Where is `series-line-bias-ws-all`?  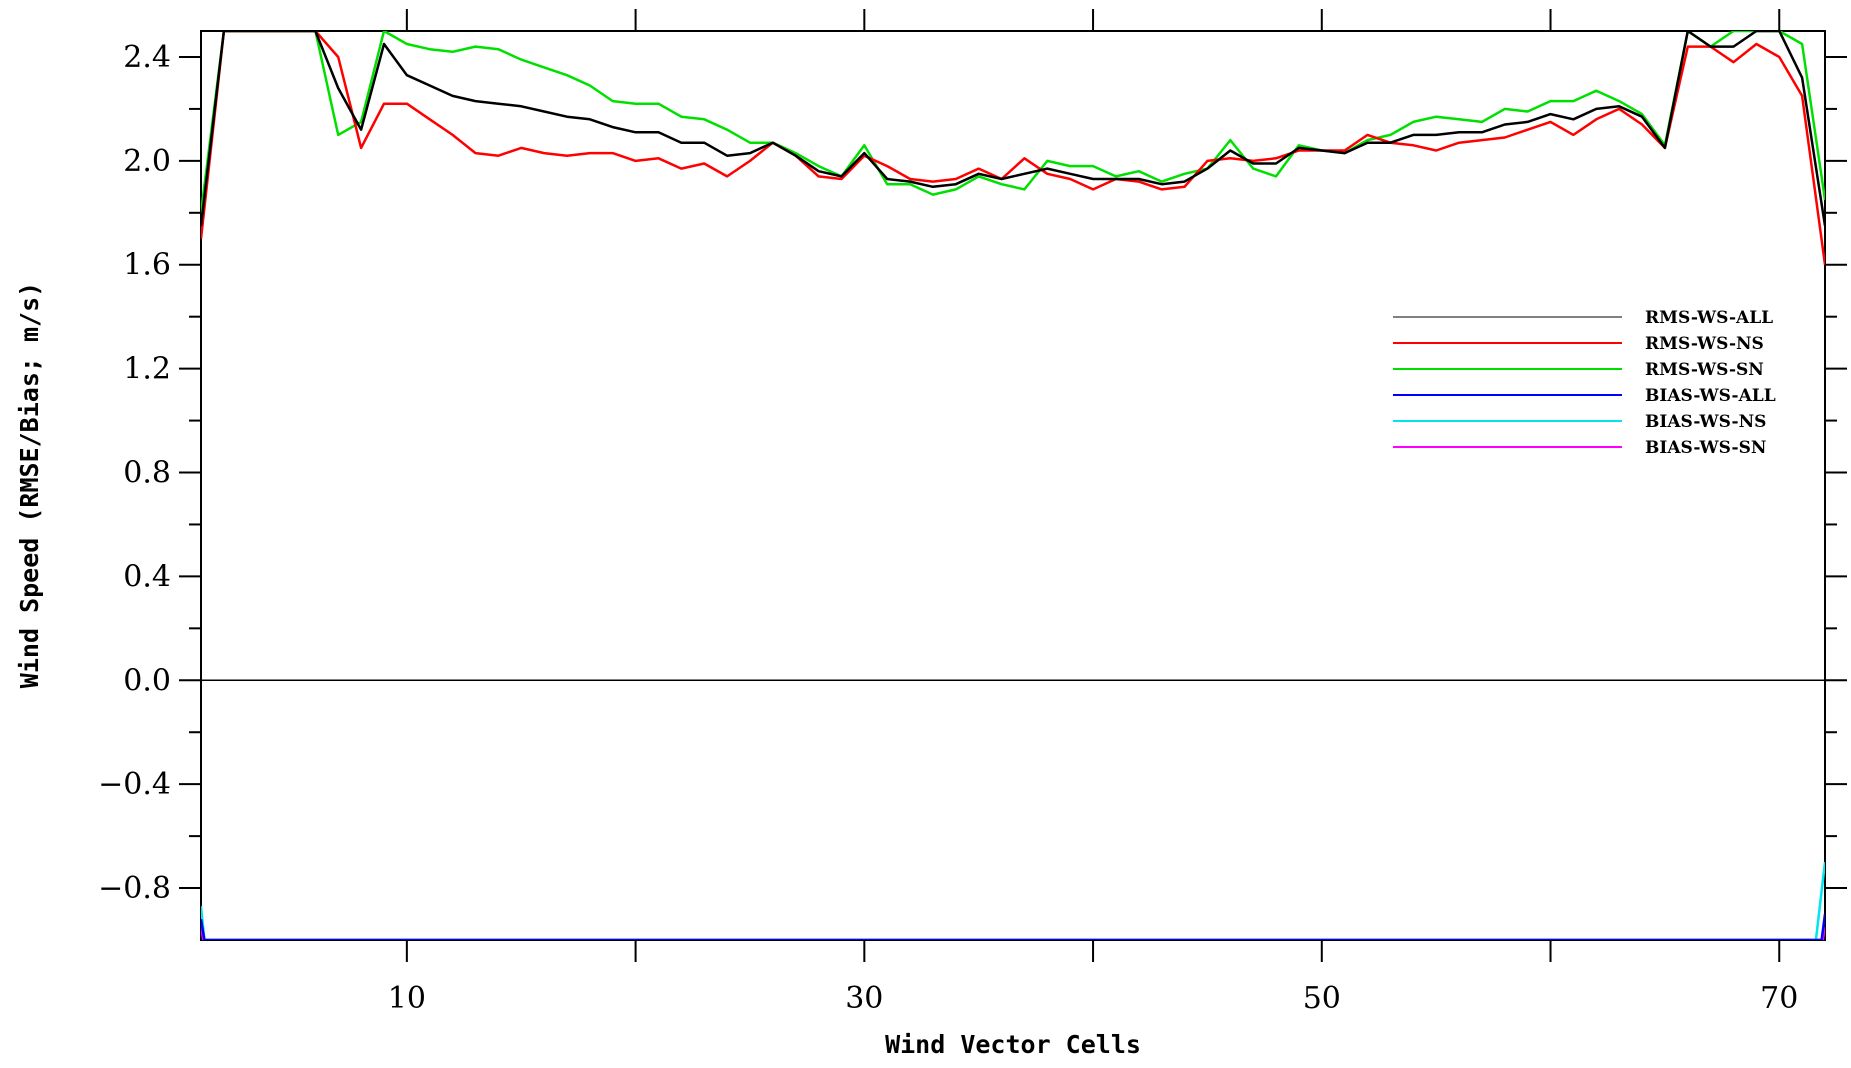
series-line-bias-ws-all is located at coordinates (1013, 926).